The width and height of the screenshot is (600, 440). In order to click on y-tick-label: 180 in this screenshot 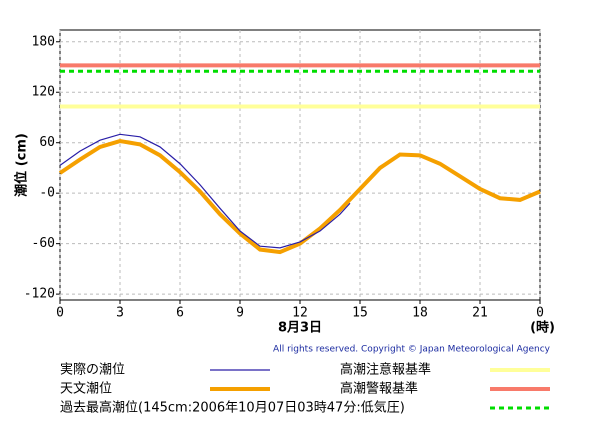, I will do `click(43, 41)`.